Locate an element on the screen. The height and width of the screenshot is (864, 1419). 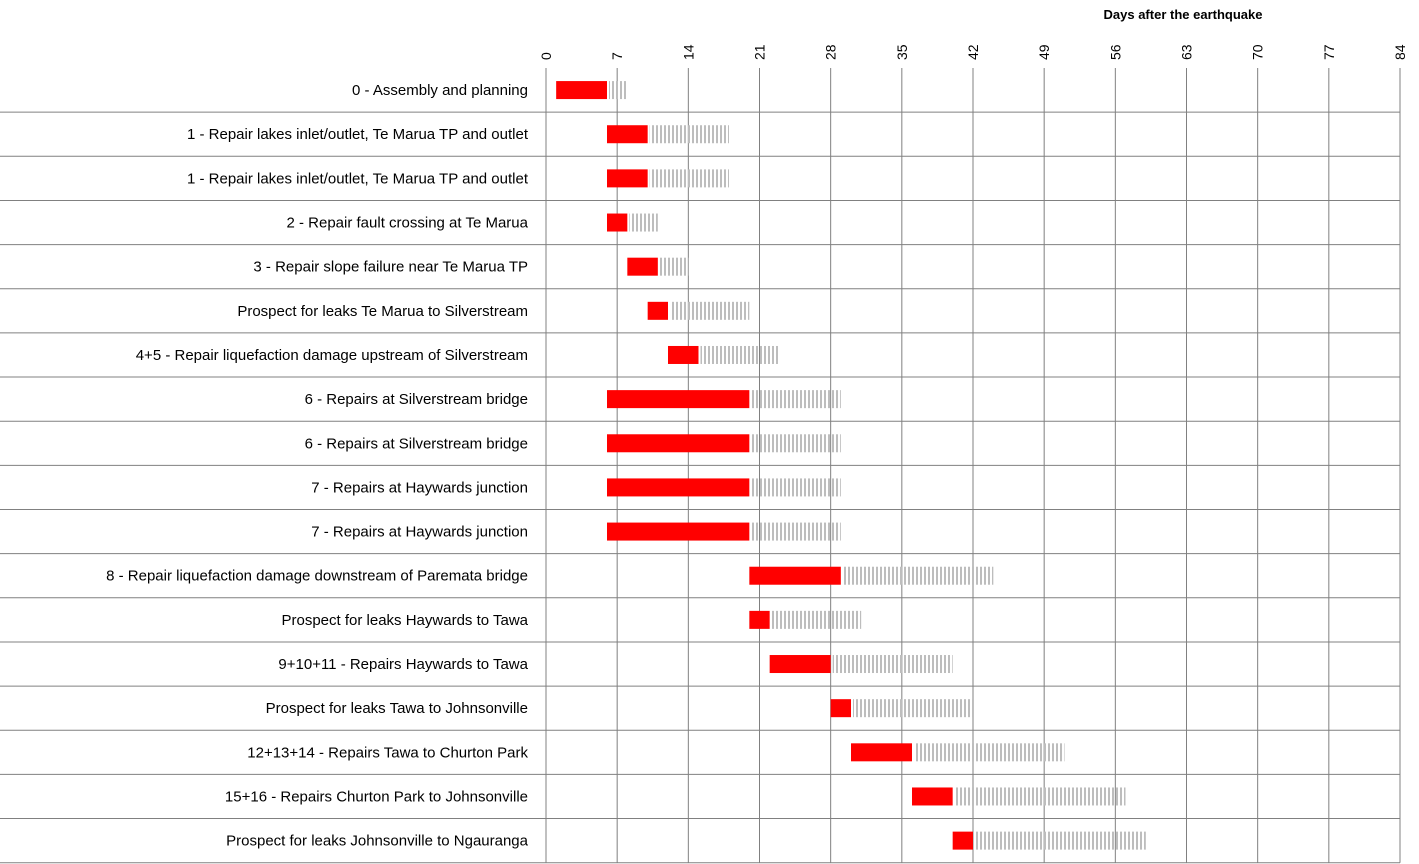
x-tick-label: 63 is located at coordinates (1187, 52).